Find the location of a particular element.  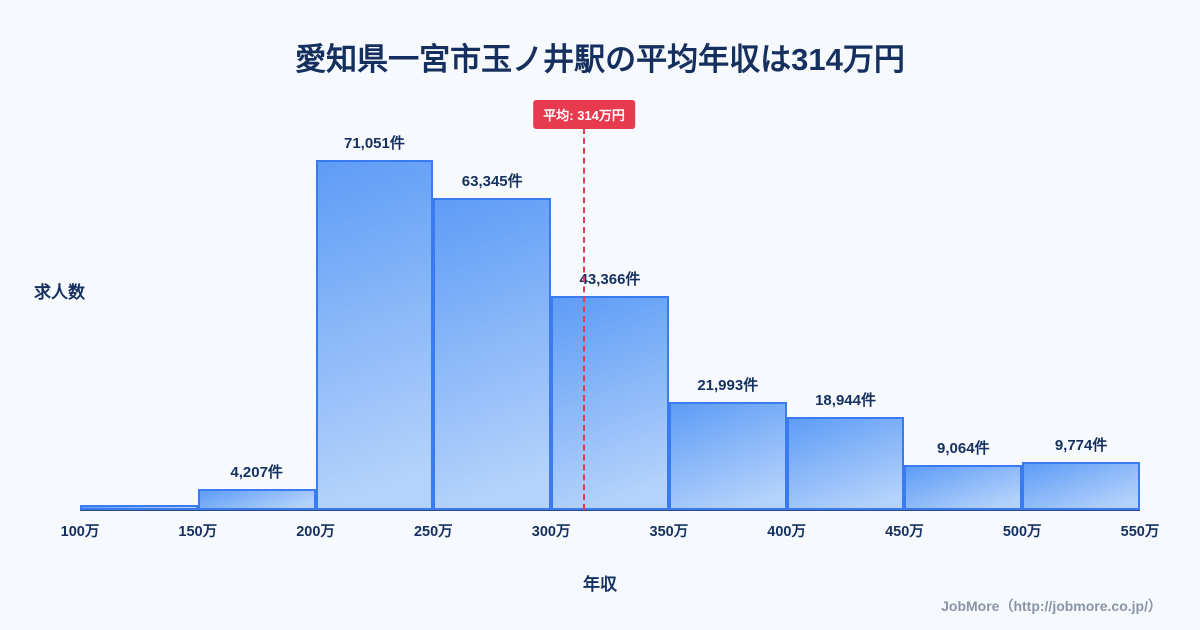

bar-150万-200万 is located at coordinates (256, 499).